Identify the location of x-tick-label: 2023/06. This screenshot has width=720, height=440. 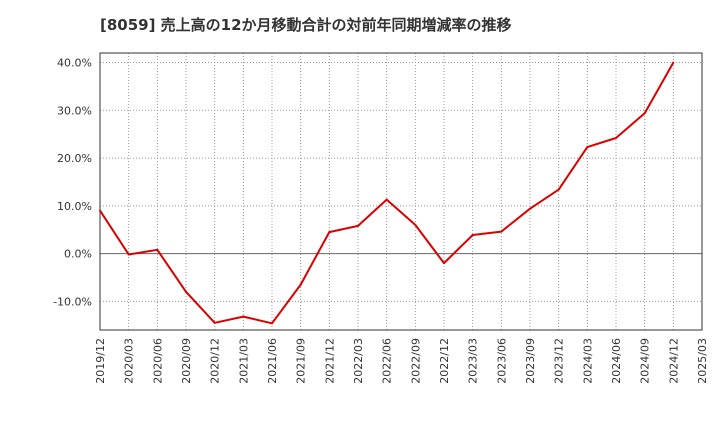
(501, 361).